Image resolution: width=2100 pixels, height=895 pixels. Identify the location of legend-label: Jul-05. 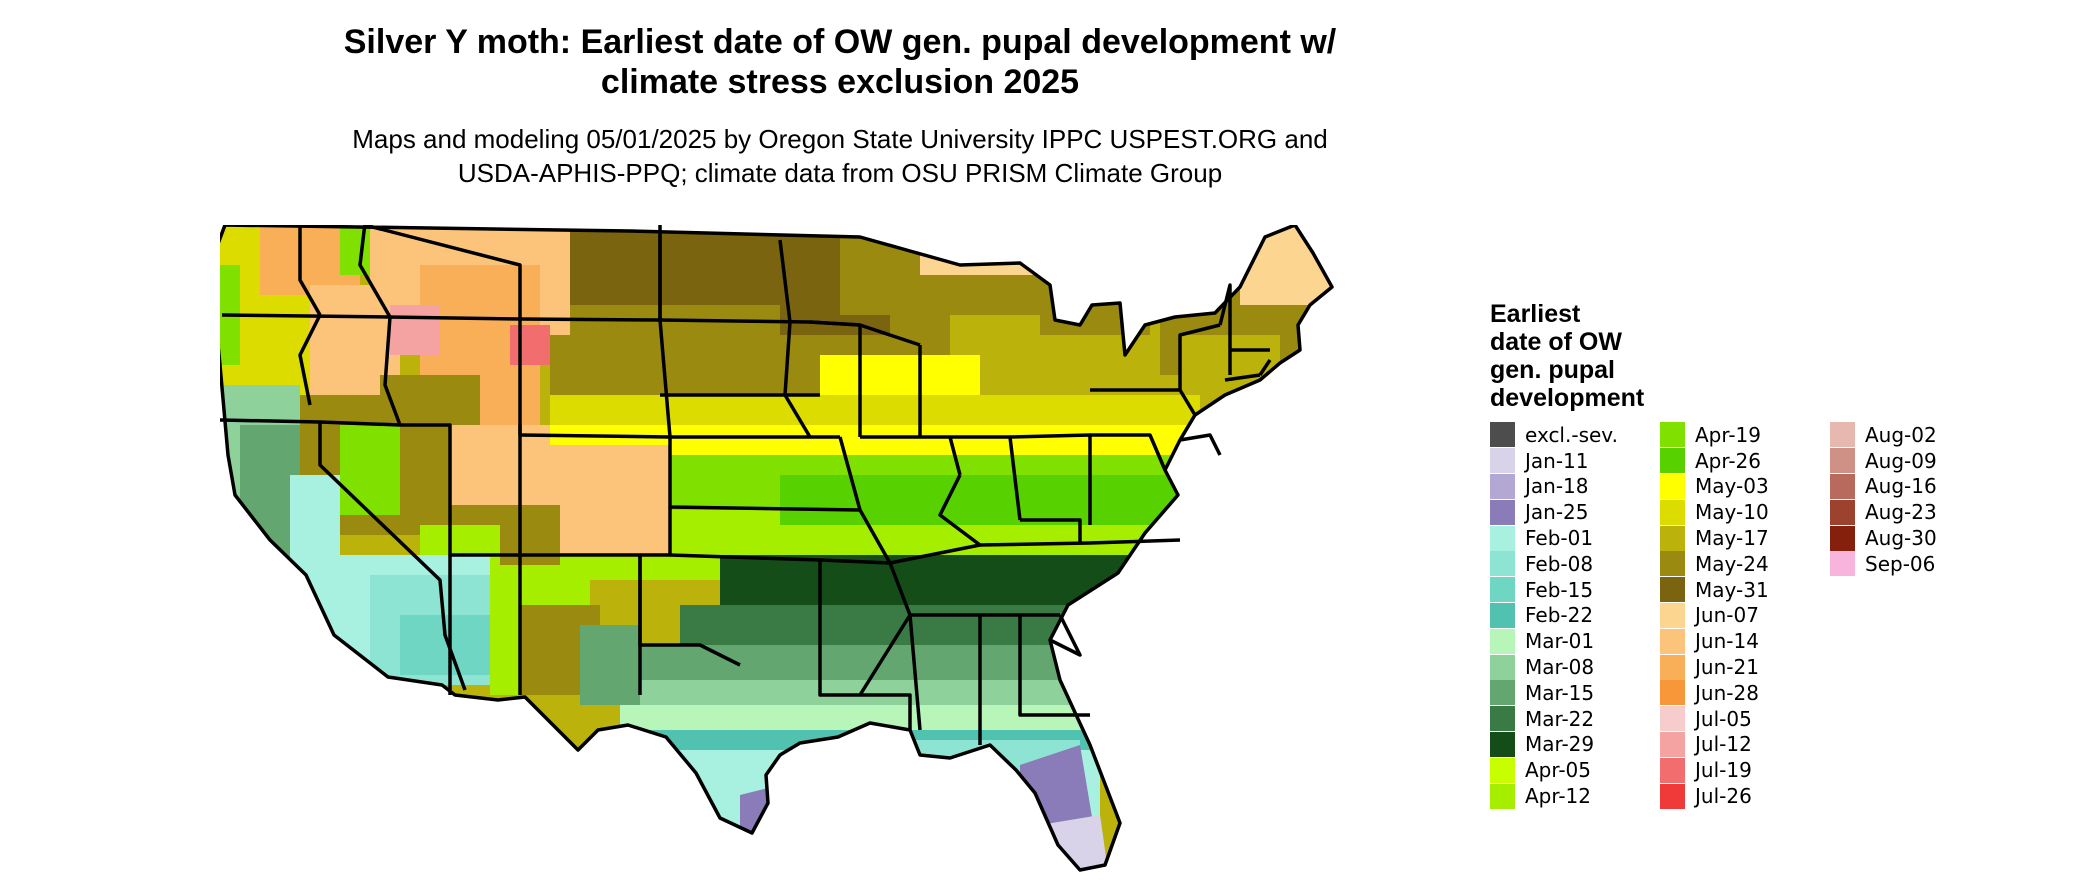
(1723, 718).